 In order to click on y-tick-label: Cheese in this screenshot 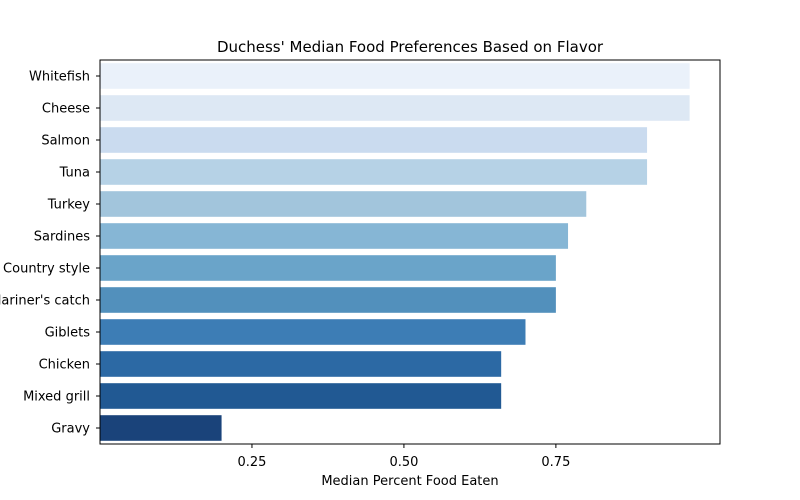, I will do `click(66, 109)`.